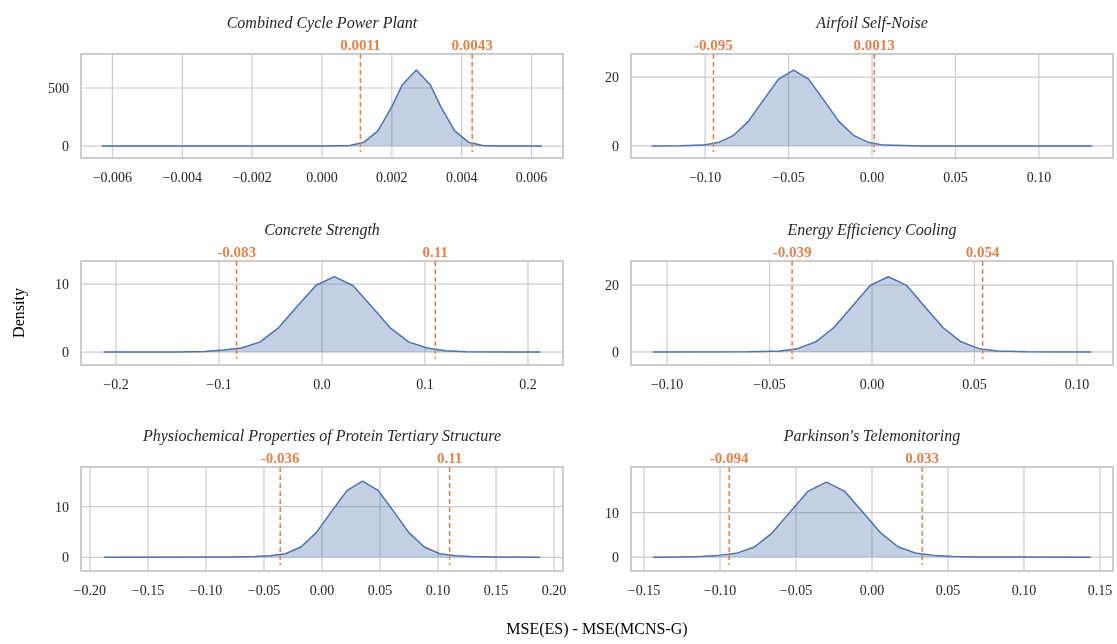 This screenshot has height=644, width=1117. I want to click on ref-line-label: -0.095, so click(713, 45).